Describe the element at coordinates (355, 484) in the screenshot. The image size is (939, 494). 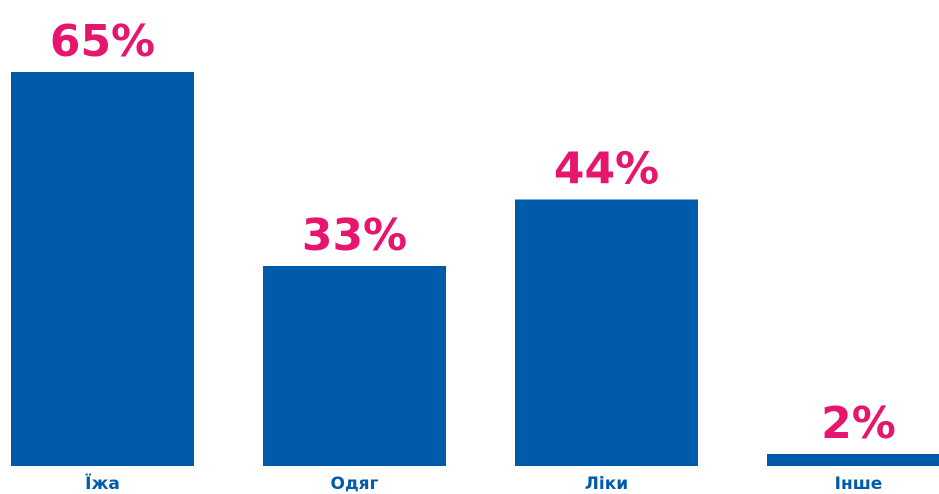
I see `category-label-1: Одяг` at that location.